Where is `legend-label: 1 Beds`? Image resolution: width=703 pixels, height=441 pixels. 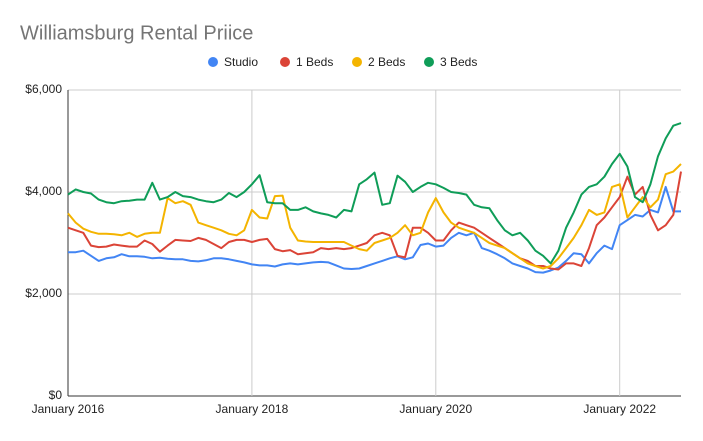
legend-label: 1 Beds is located at coordinates (314, 62).